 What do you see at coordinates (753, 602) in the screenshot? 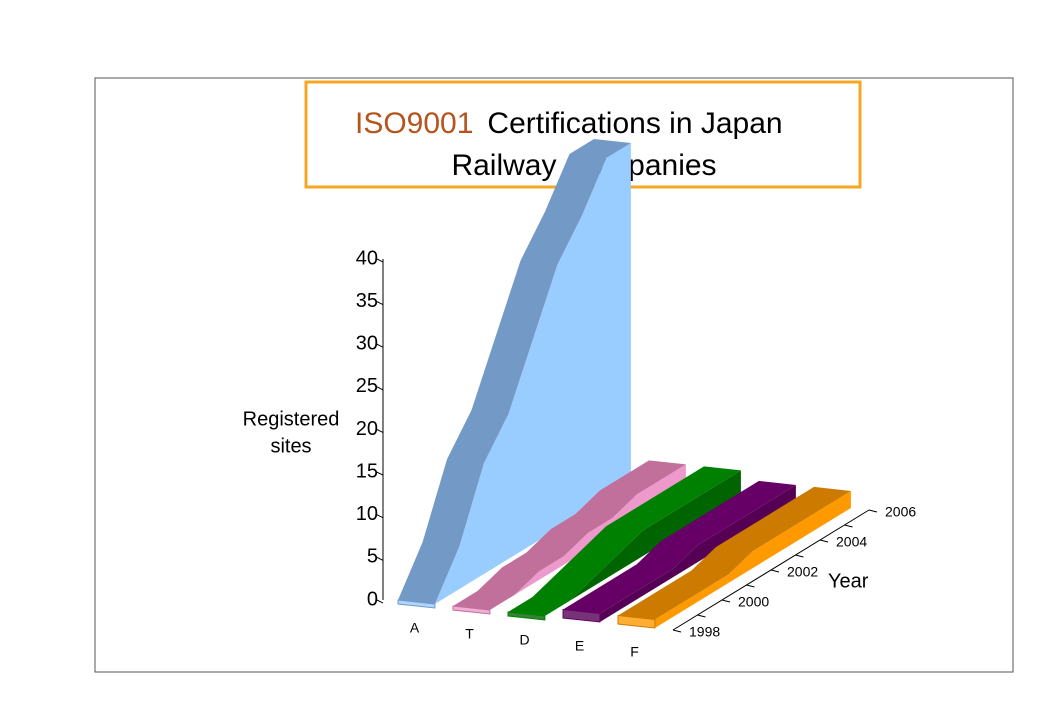
I see `x-tick-label: 2000` at bounding box center [753, 602].